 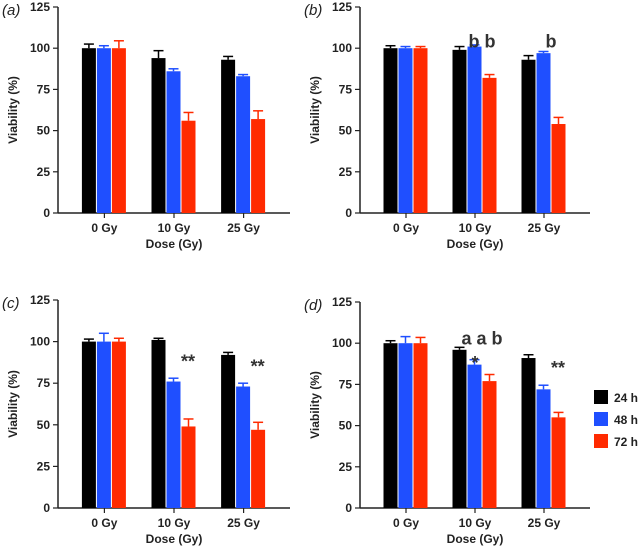 What do you see at coordinates (313, 305) in the screenshot?
I see `panel-label: (d)` at bounding box center [313, 305].